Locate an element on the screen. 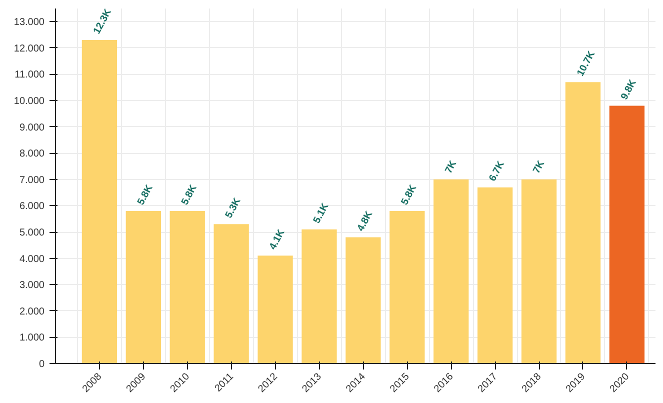 Image resolution: width=663 pixels, height=403 pixels. data-label: 5.1K is located at coordinates (322, 213).